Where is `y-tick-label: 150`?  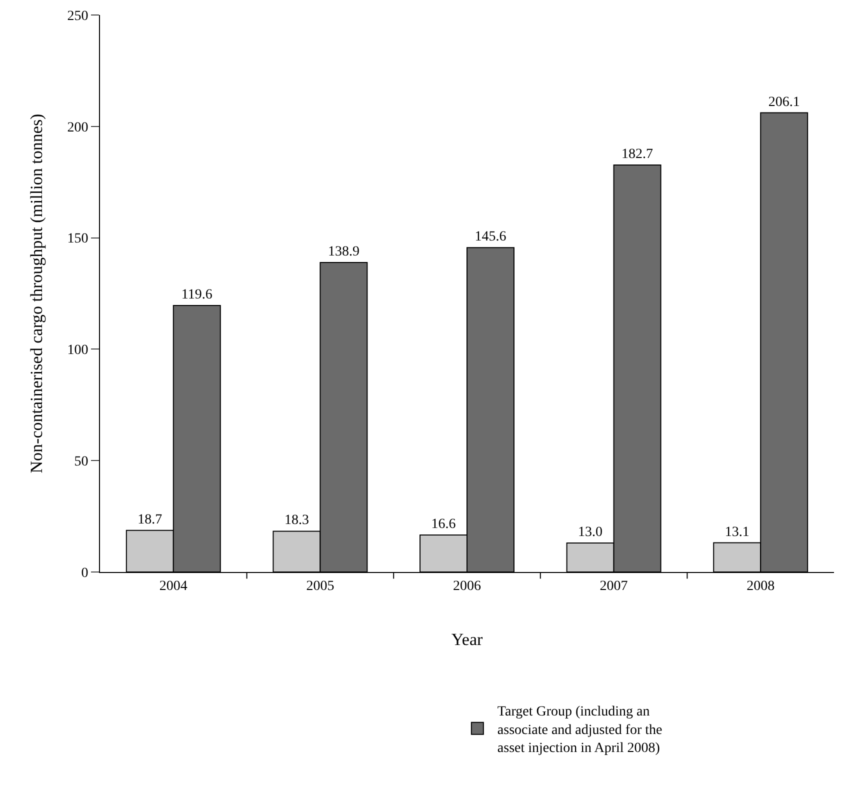
y-tick-label: 150 is located at coordinates (77, 239).